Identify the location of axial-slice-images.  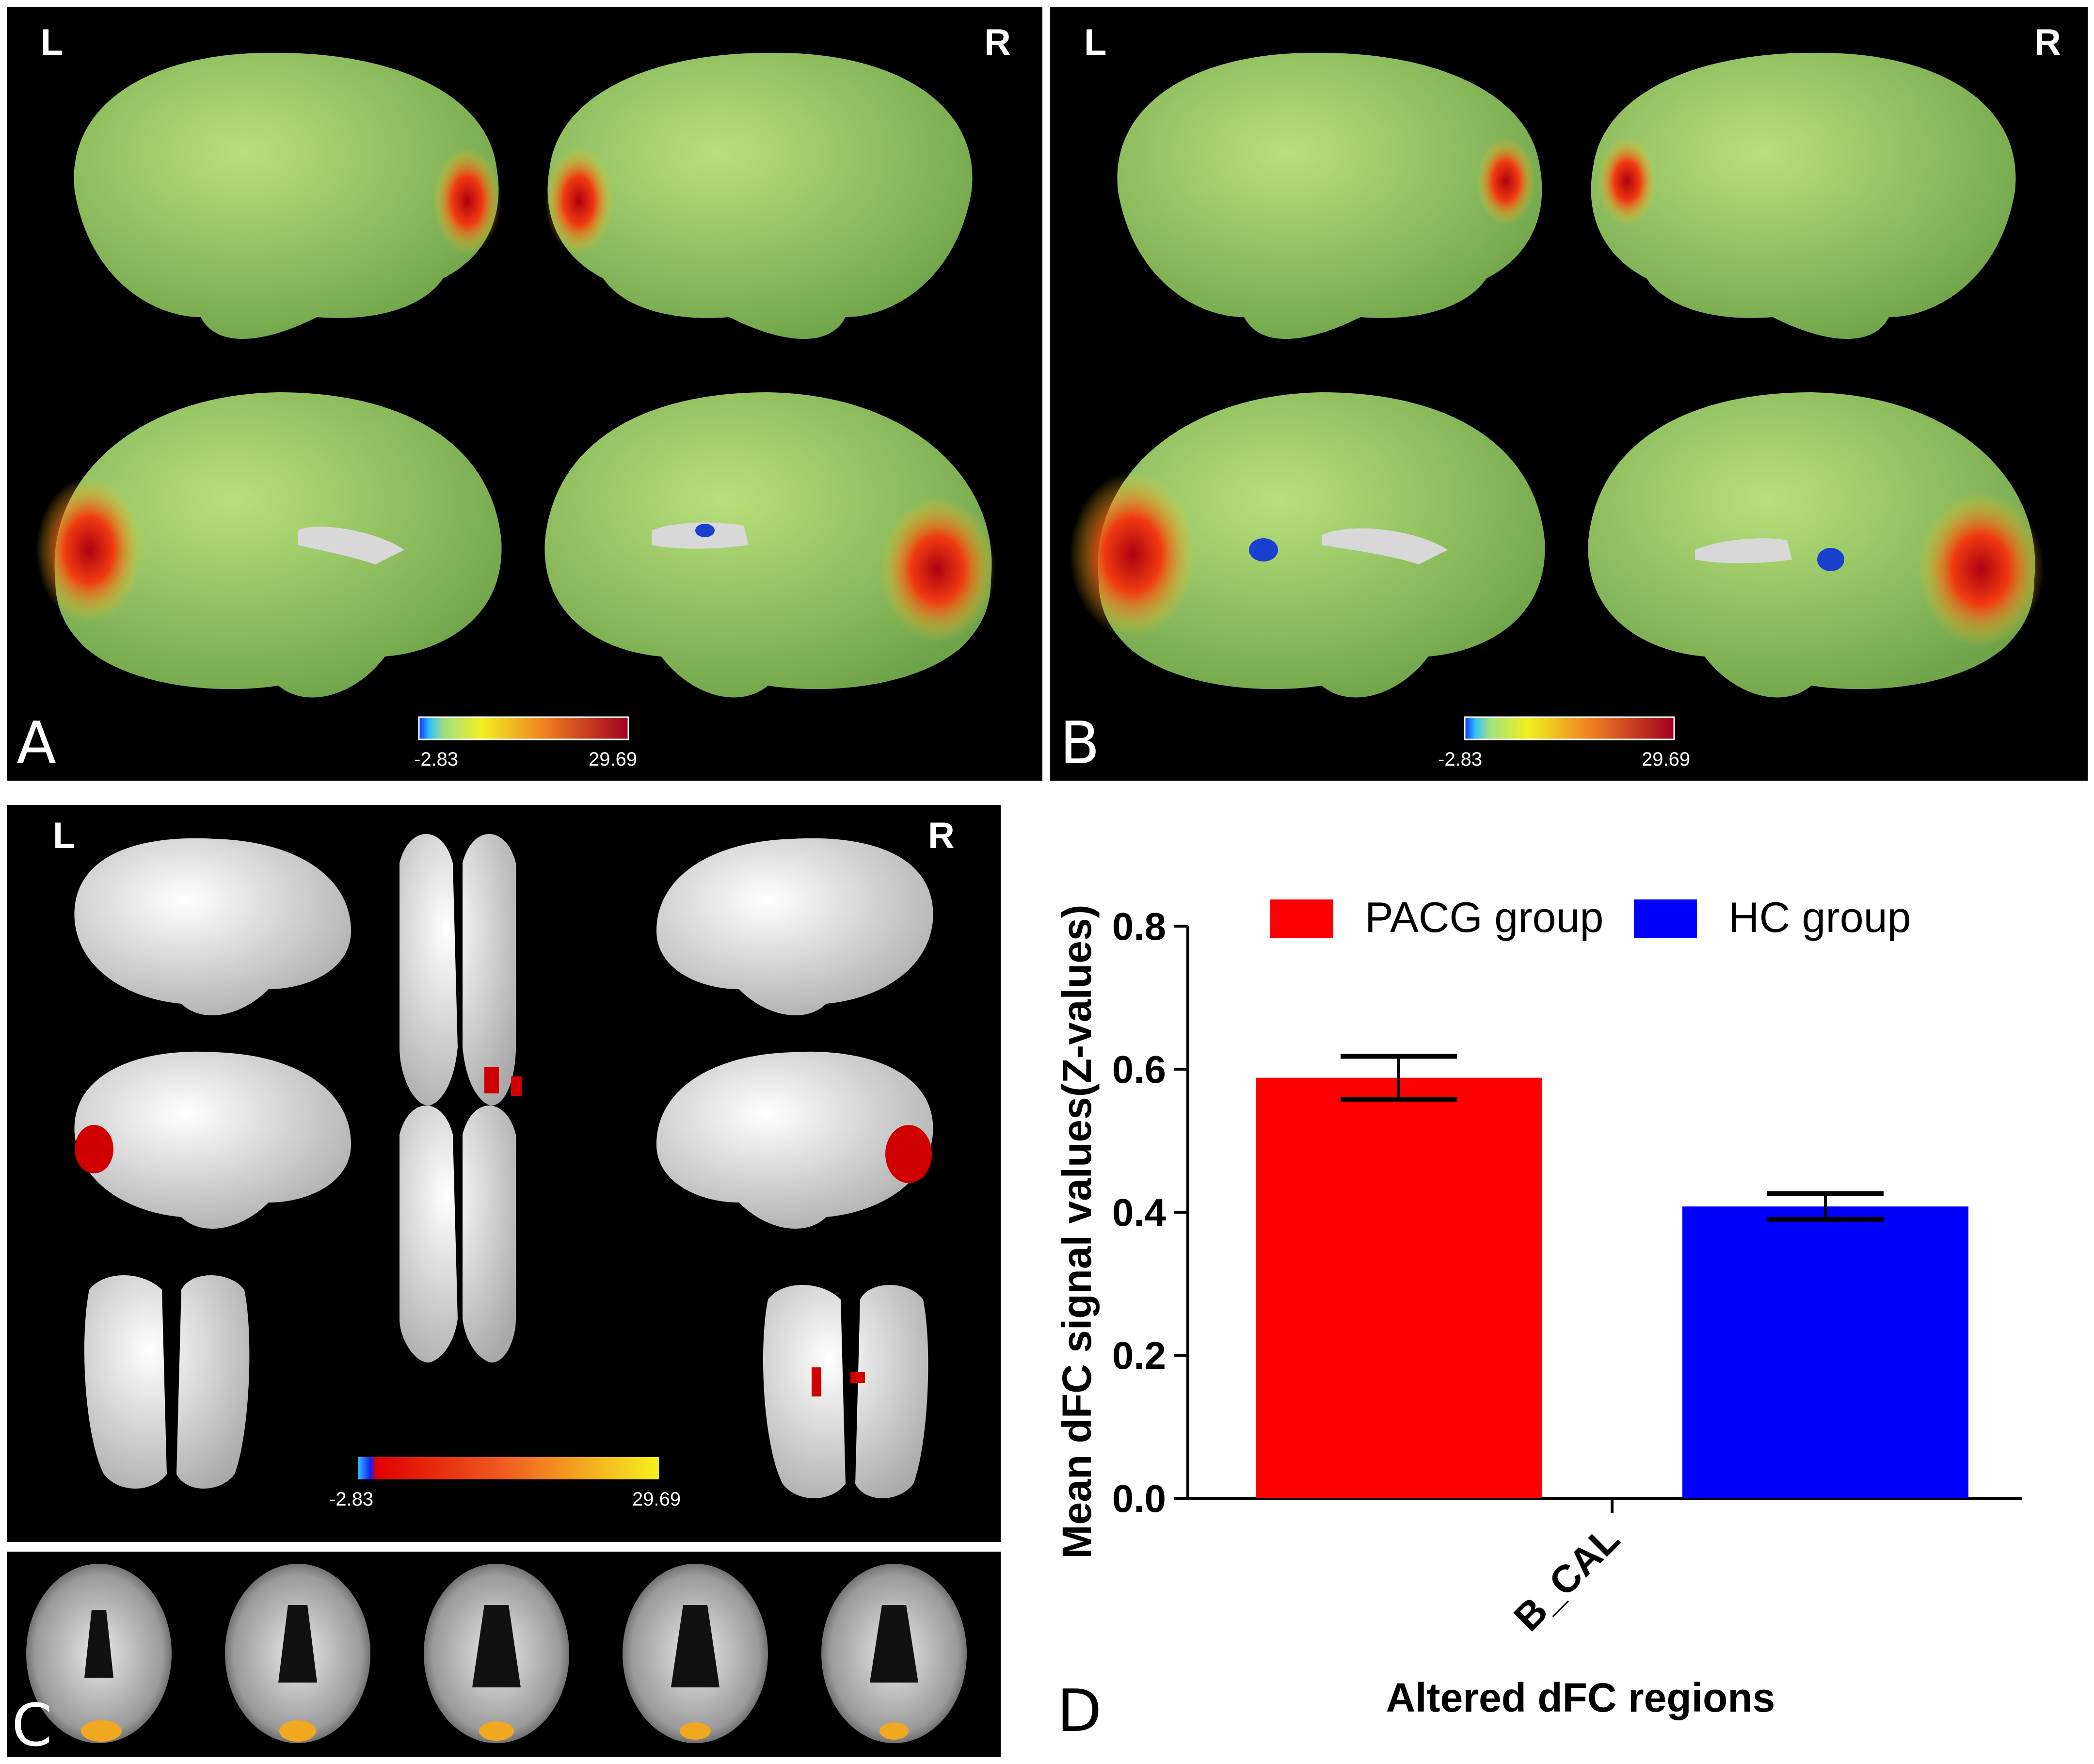
(496, 1653).